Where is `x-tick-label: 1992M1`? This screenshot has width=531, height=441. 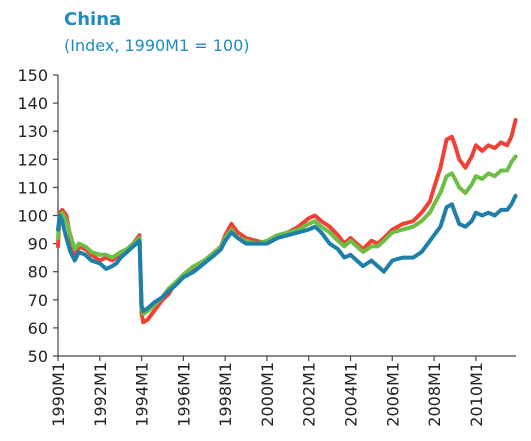 x-tick-label: 1992M1 is located at coordinates (100, 394).